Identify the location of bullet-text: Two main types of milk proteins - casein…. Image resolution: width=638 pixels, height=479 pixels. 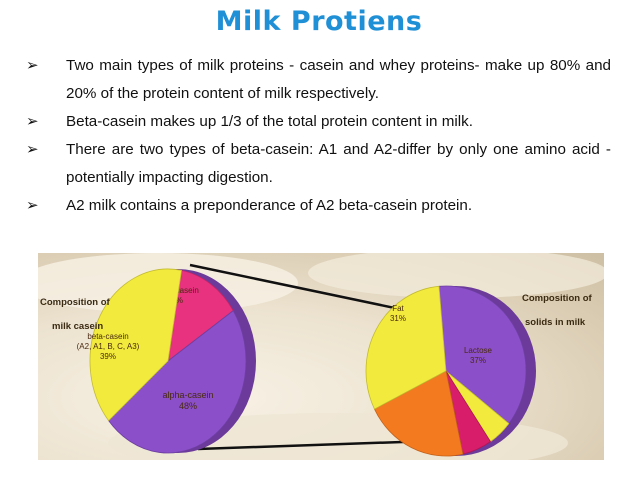
(338, 79).